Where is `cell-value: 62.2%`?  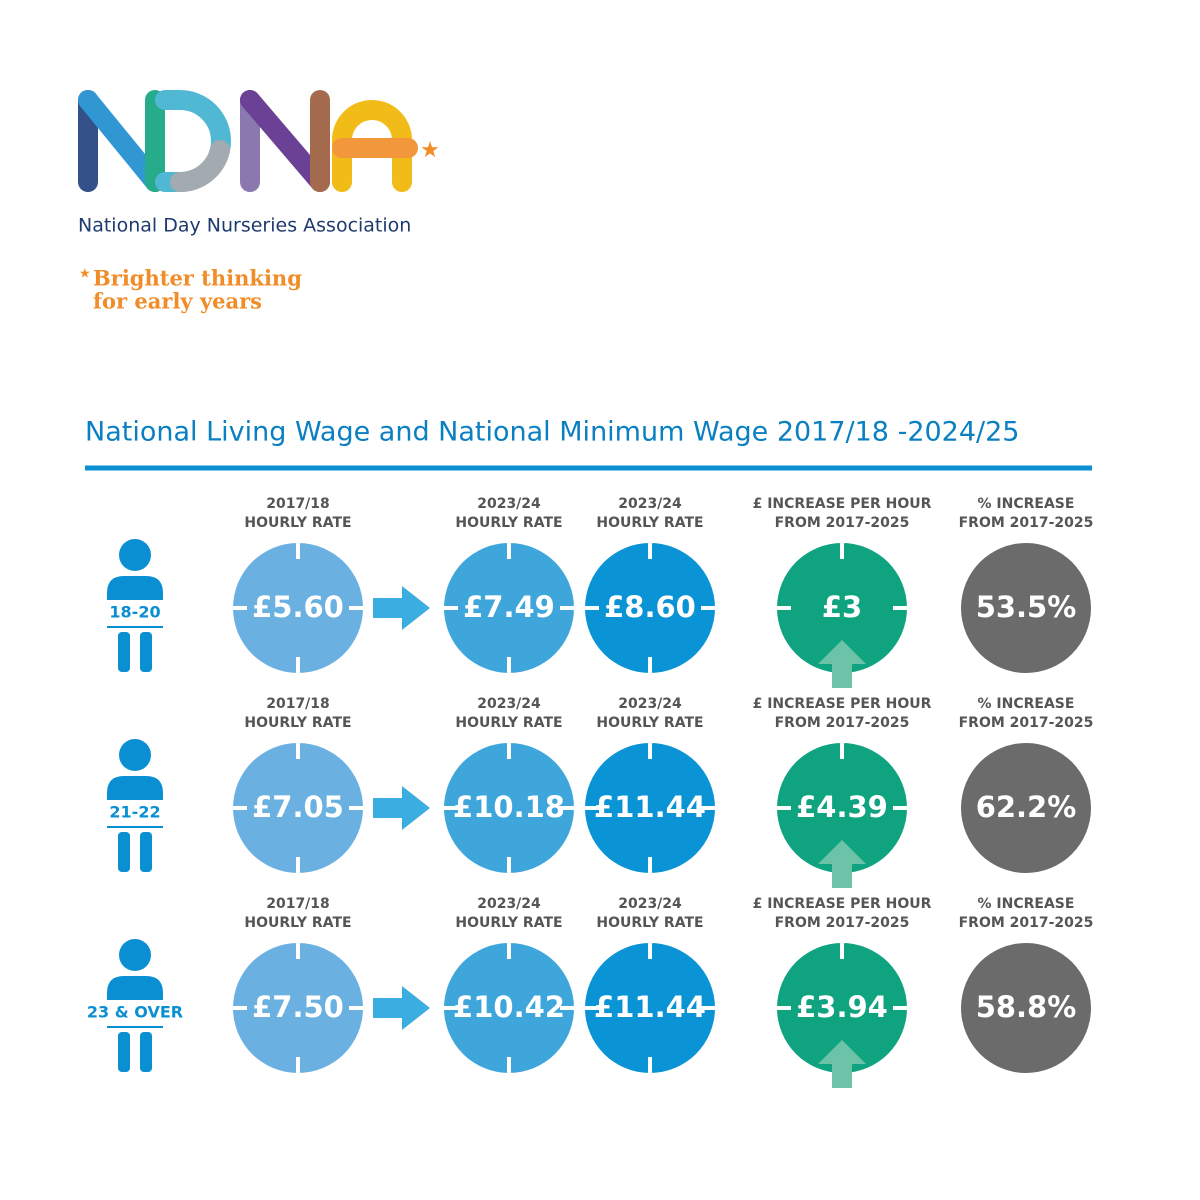 cell-value: 62.2% is located at coordinates (1026, 807).